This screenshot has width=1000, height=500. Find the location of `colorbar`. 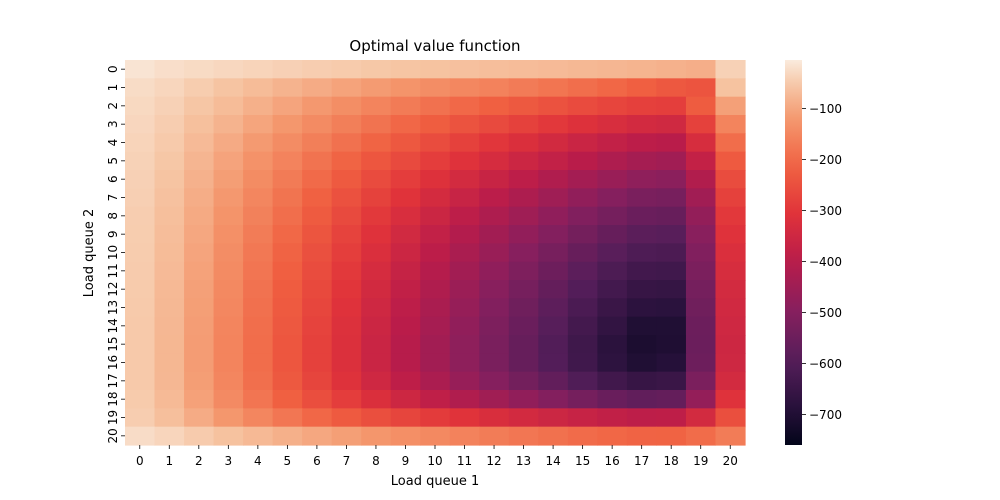

colorbar is located at coordinates (793, 252).